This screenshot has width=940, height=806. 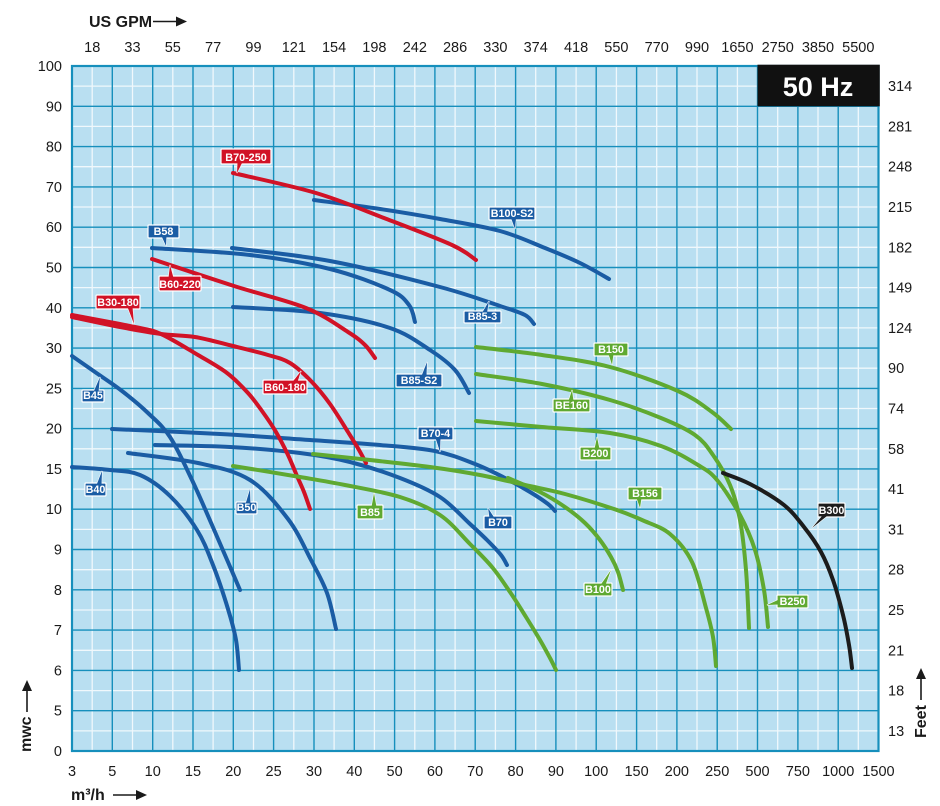 What do you see at coordinates (58, 631) in the screenshot?
I see `svg-text: 7` at bounding box center [58, 631].